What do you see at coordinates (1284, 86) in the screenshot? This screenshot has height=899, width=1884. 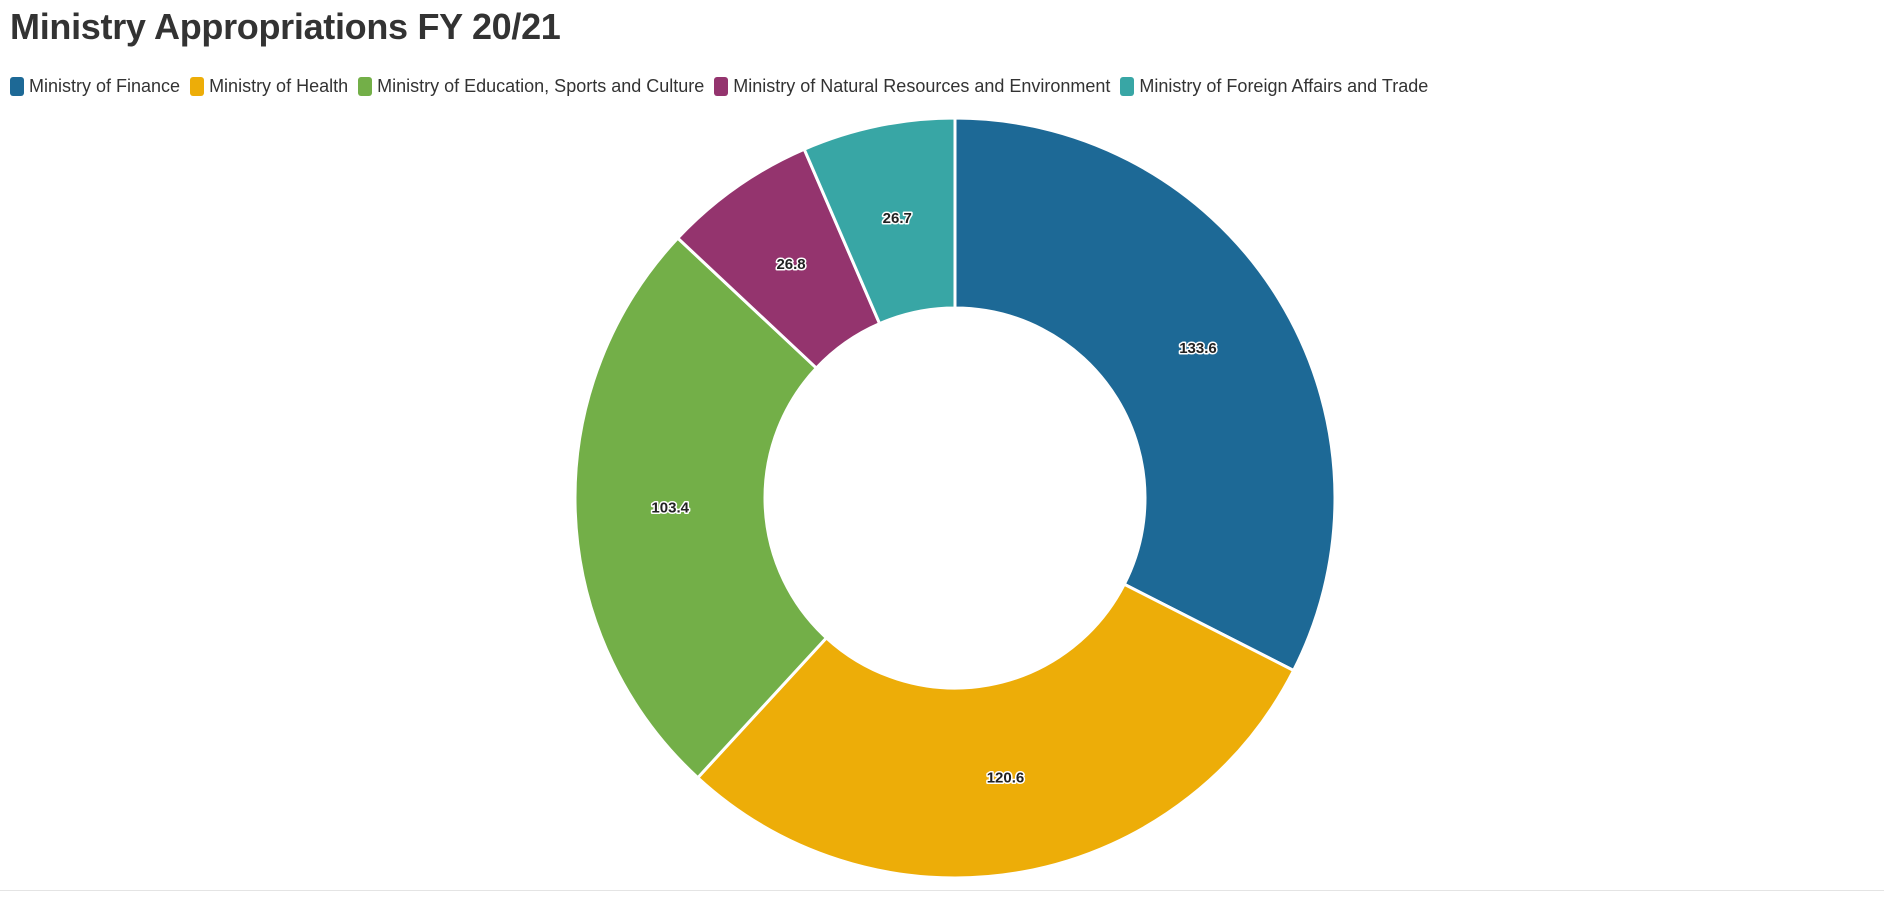 I see `legend-label: Ministry of Foreign Affairs and Trade` at bounding box center [1284, 86].